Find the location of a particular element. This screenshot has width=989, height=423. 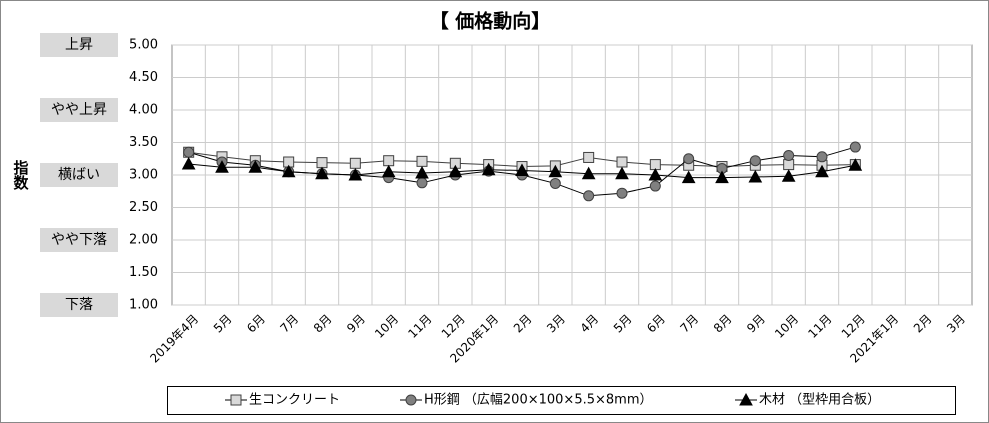

legend-label: 生コンクリート is located at coordinates (294, 400).